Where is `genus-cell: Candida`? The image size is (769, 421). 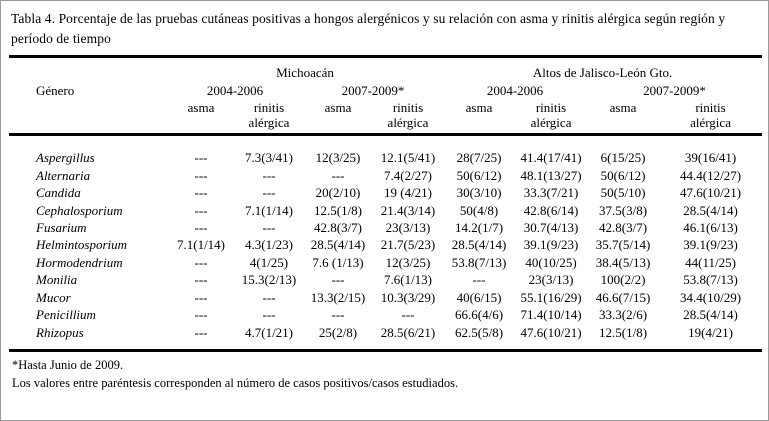 genus-cell: Candida is located at coordinates (58, 193).